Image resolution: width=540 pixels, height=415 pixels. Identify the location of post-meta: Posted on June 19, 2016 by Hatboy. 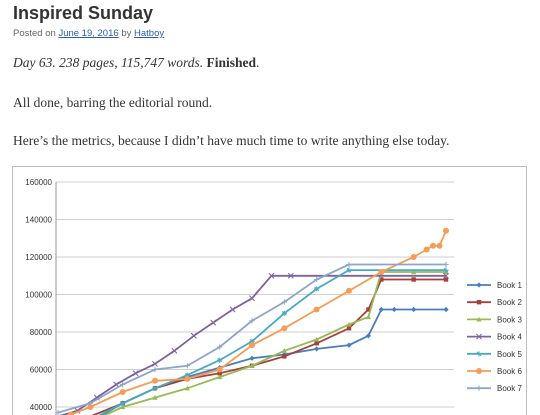
(88, 33).